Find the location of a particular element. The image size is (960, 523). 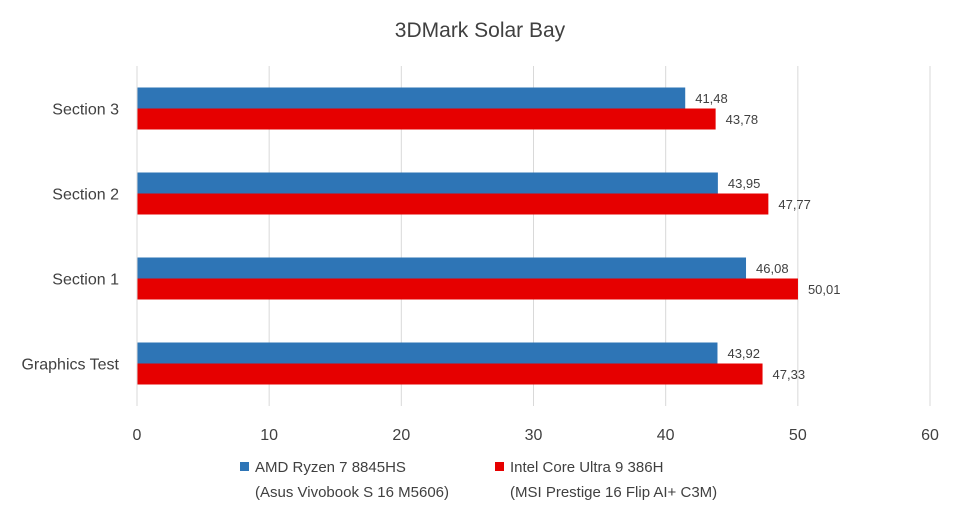

data-label: 41,48 is located at coordinates (711, 98).